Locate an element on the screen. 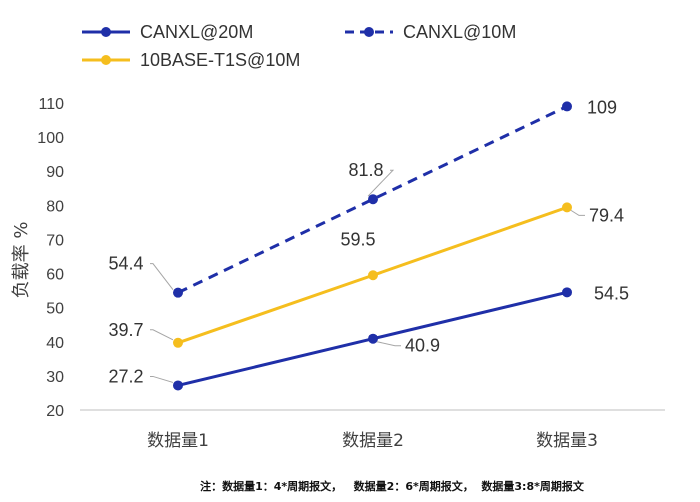 The image size is (700, 502). data-label: 40.9 is located at coordinates (422, 346).